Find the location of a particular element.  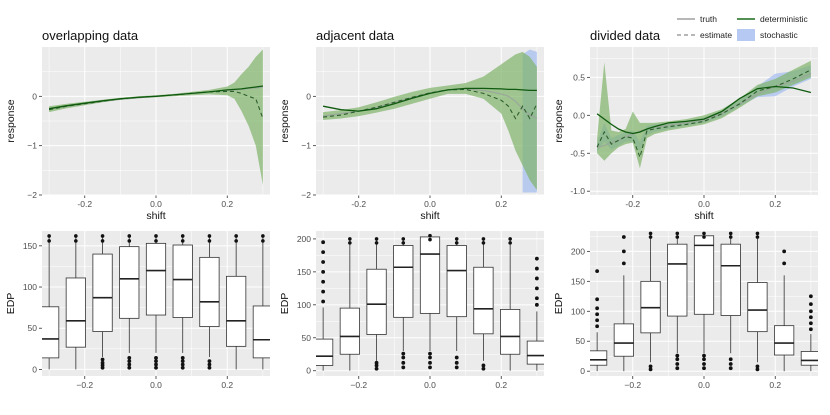

y-tick-label: −1 is located at coordinates (32, 146).